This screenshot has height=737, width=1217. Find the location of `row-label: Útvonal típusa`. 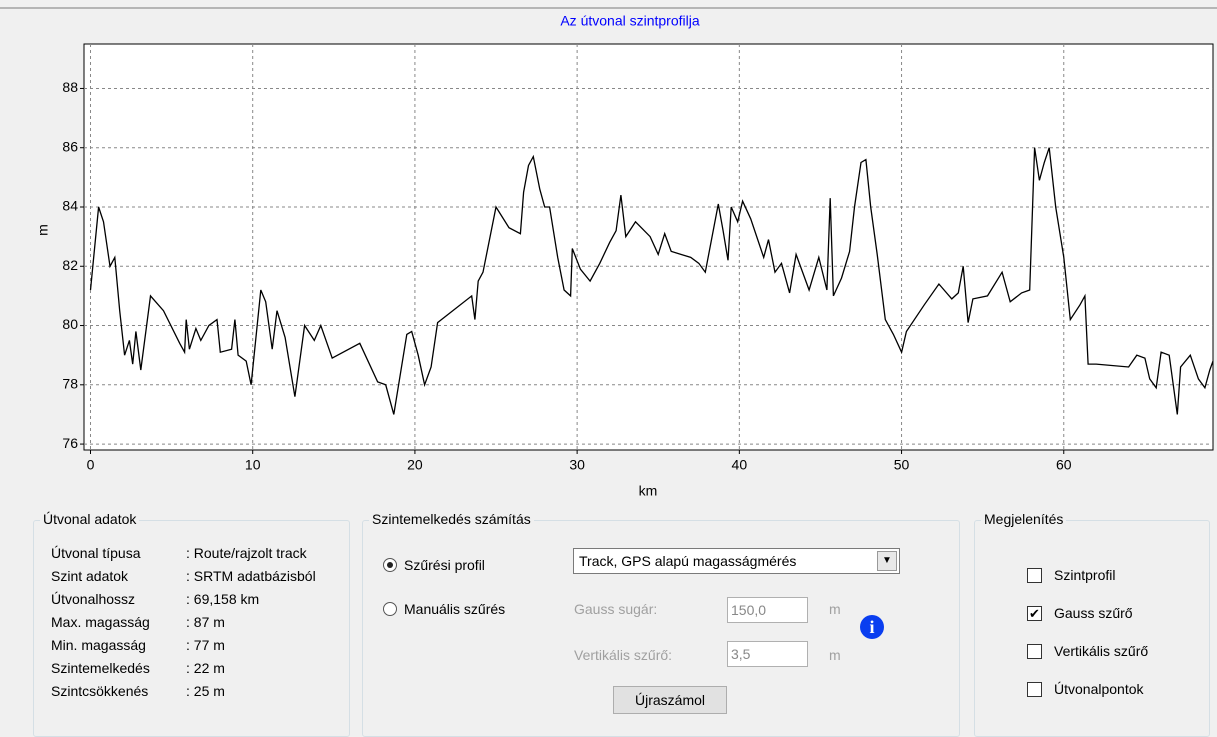

row-label: Útvonal típusa is located at coordinates (96, 553).